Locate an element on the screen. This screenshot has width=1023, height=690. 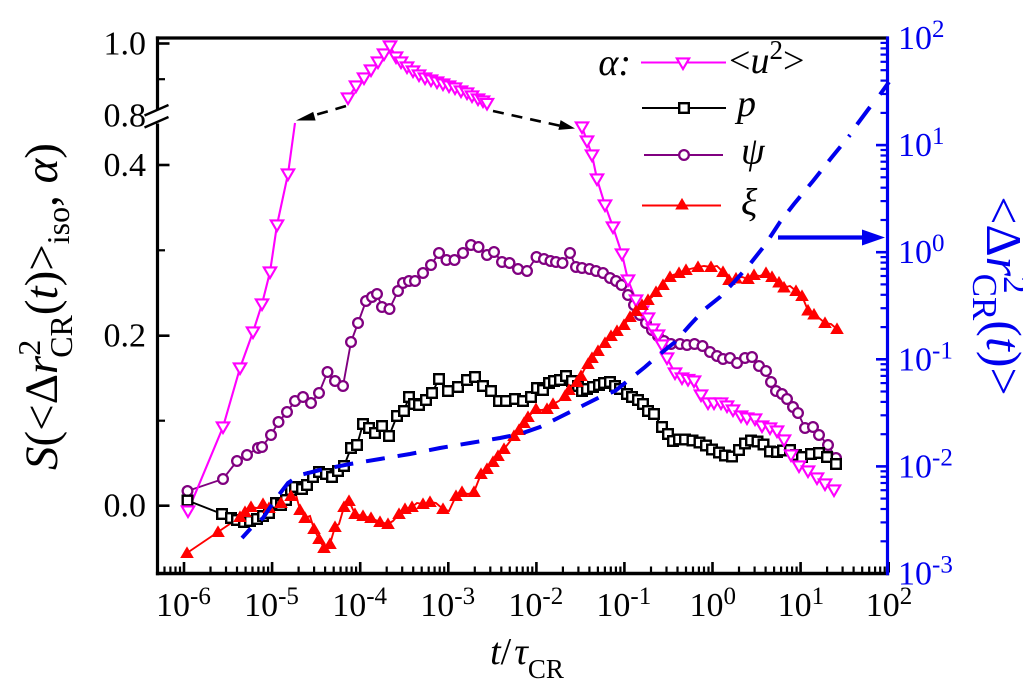
svg-text: 0.4 is located at coordinates (125, 165).